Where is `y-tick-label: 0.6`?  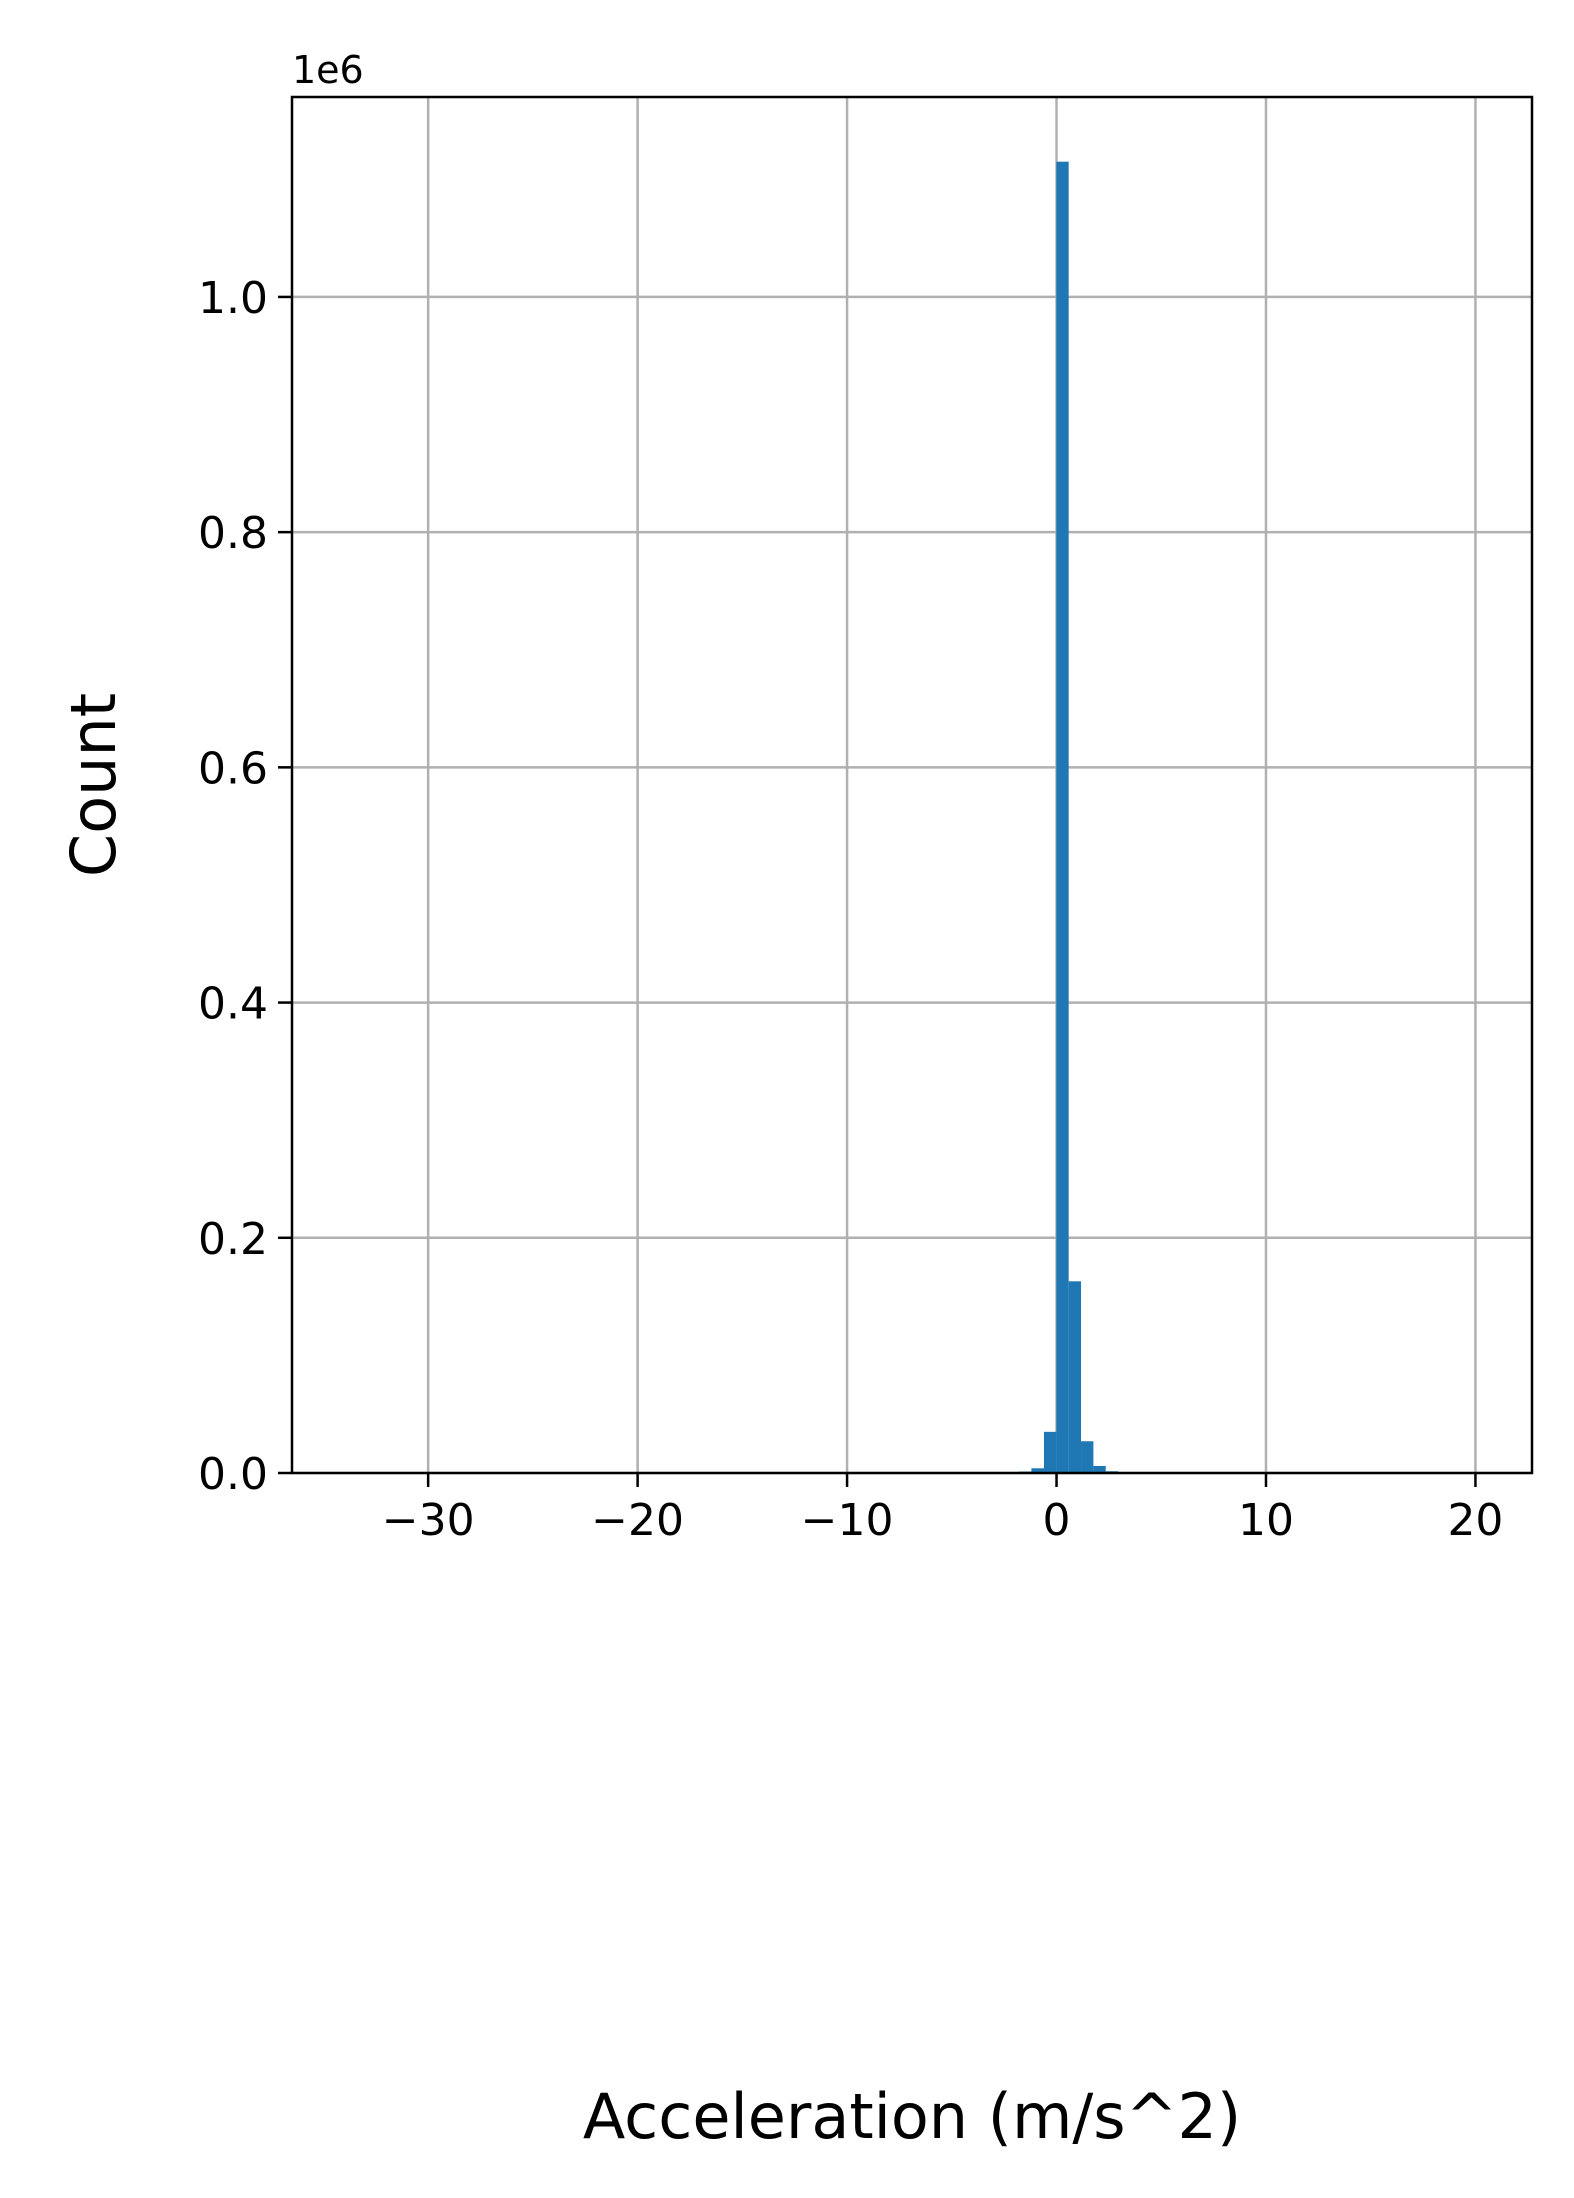 y-tick-label: 0.6 is located at coordinates (233, 768).